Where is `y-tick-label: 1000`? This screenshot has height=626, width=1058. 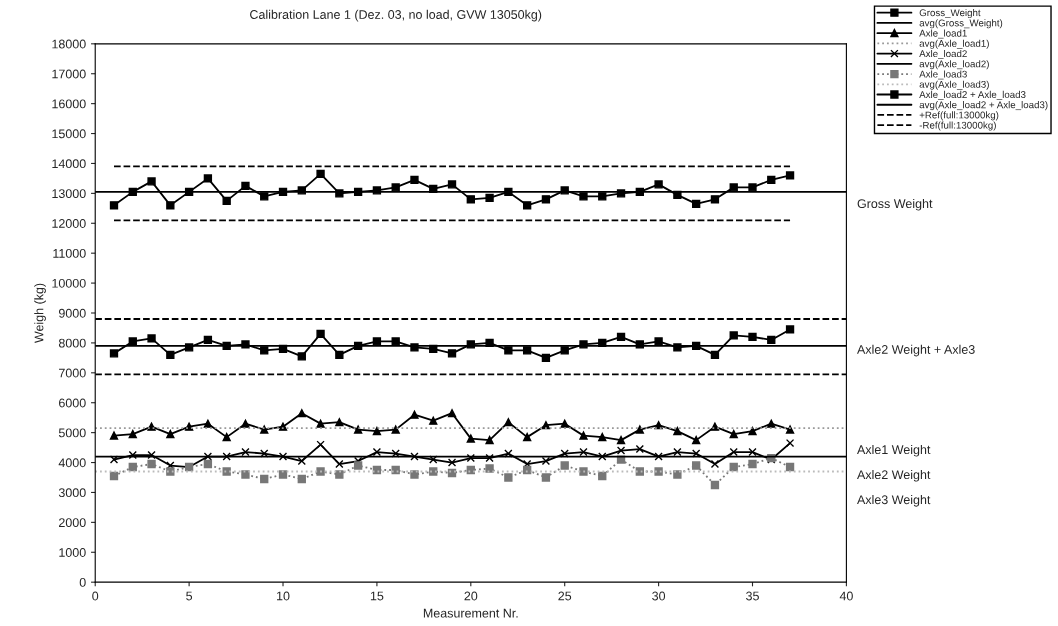
y-tick-label: 1000 is located at coordinates (72, 552).